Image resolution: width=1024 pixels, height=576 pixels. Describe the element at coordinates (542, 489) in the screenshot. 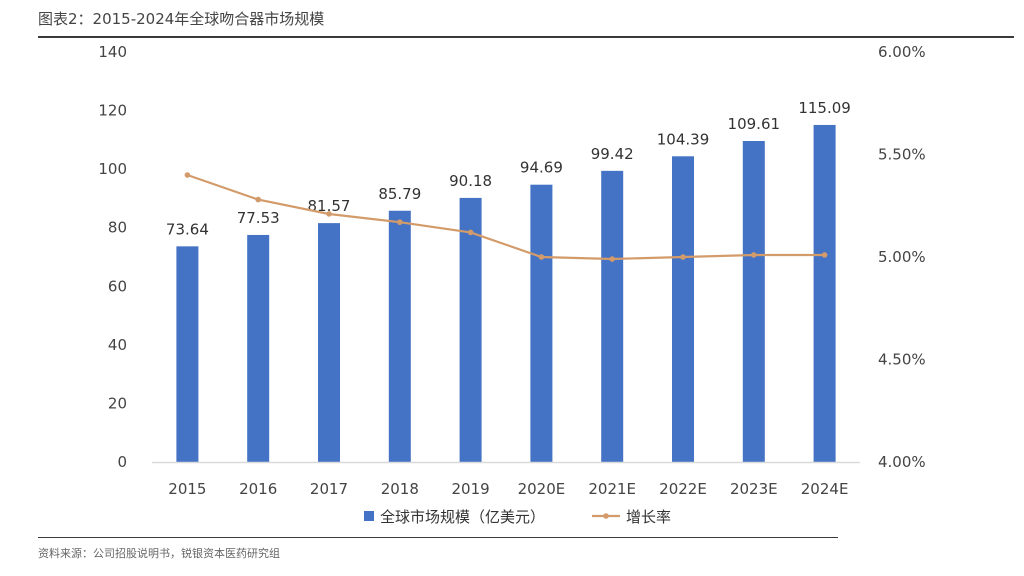

I see `x-axis-tick-label: 2020E` at that location.